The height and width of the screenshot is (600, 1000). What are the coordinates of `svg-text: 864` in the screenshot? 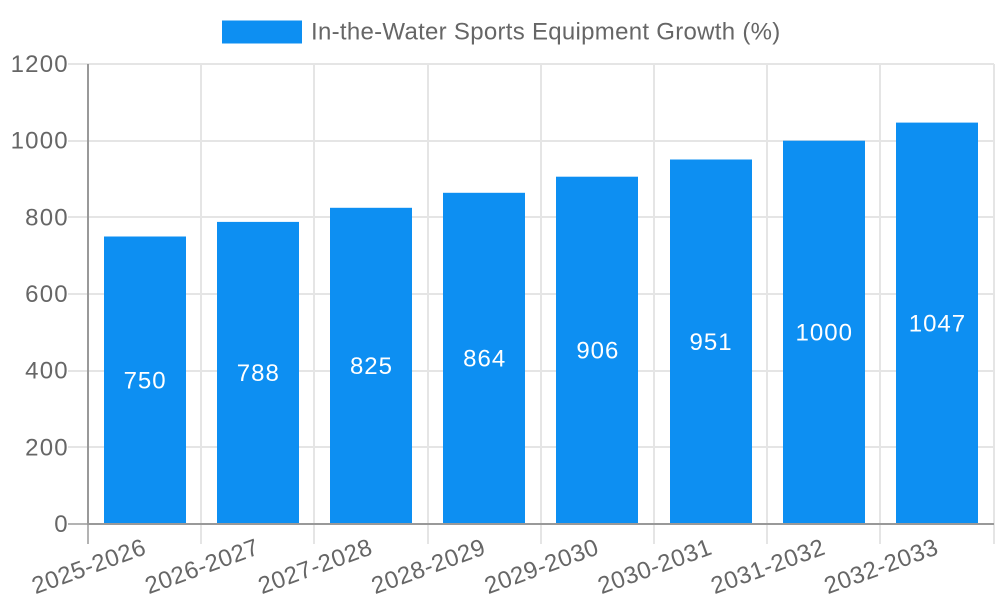 It's located at (484, 359).